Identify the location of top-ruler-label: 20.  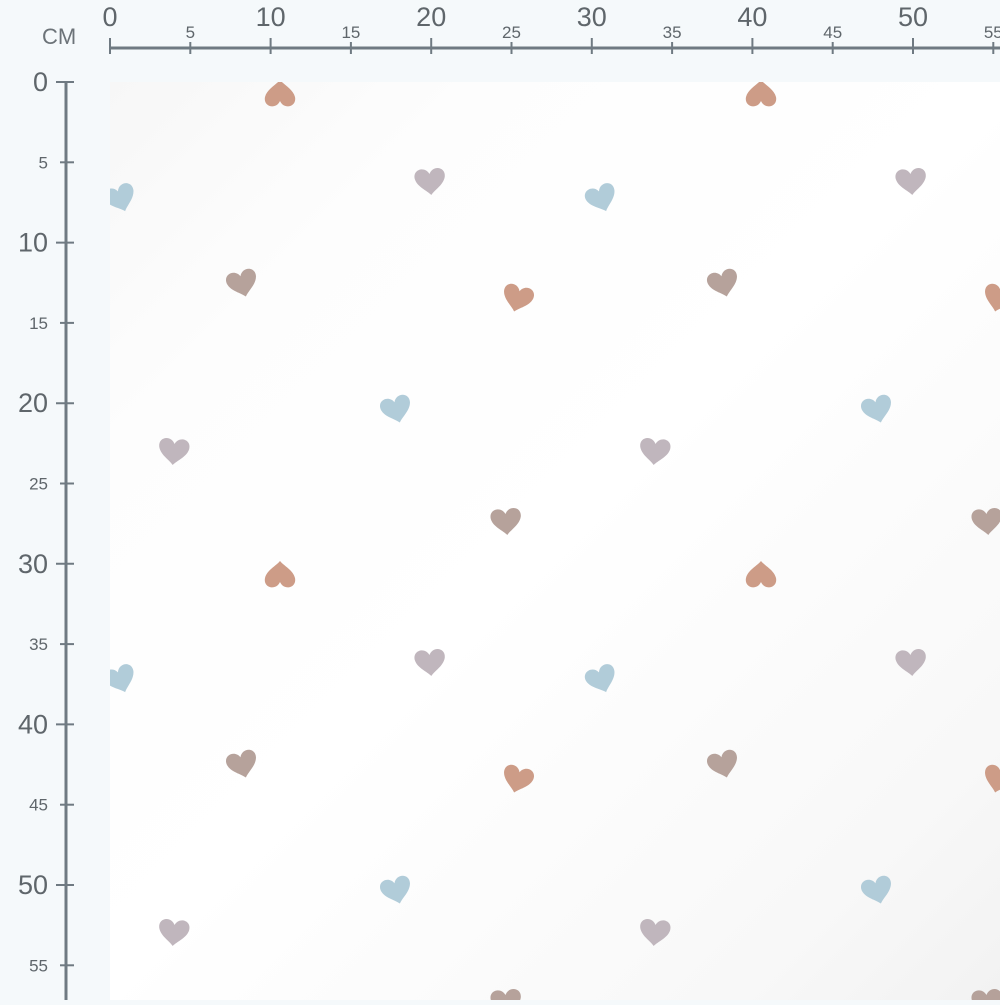
(431, 17).